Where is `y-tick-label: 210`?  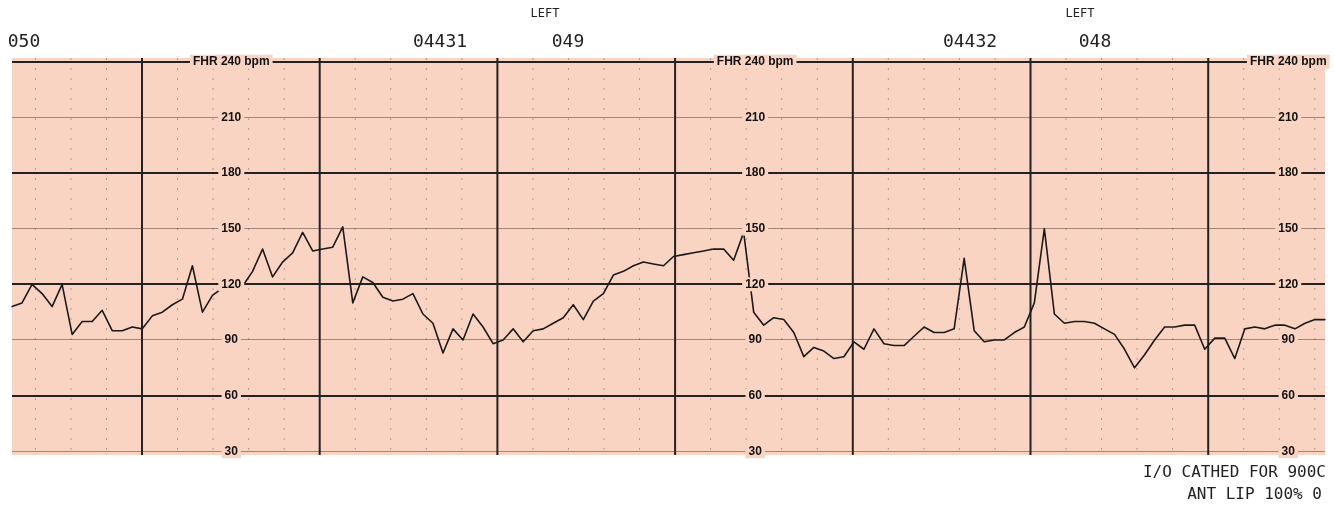
y-tick-label: 210 is located at coordinates (231, 116).